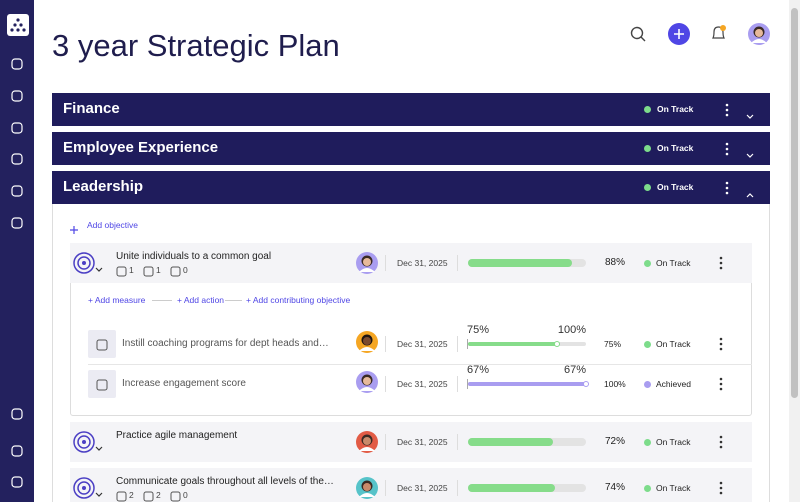  I want to click on progress-label: 74%, so click(615, 487).